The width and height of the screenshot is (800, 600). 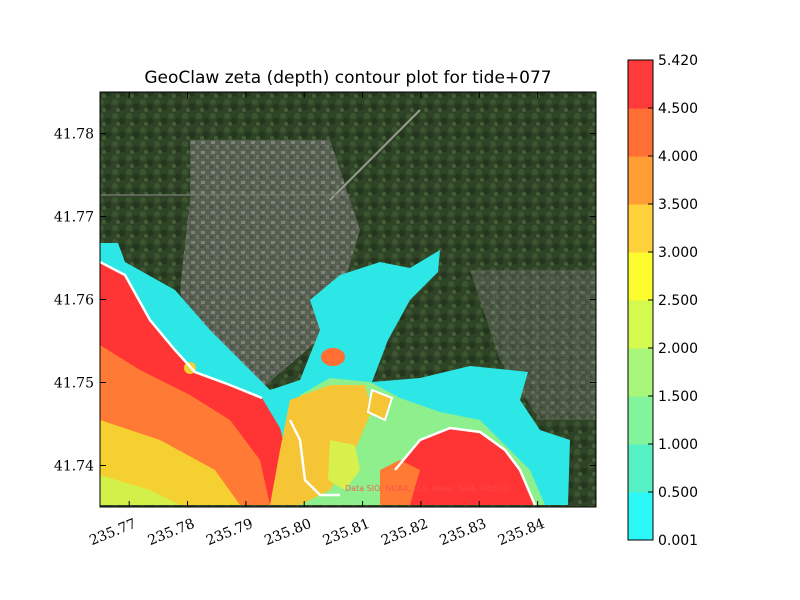 What do you see at coordinates (521, 532) in the screenshot?
I see `x-tick-label: 235.84` at bounding box center [521, 532].